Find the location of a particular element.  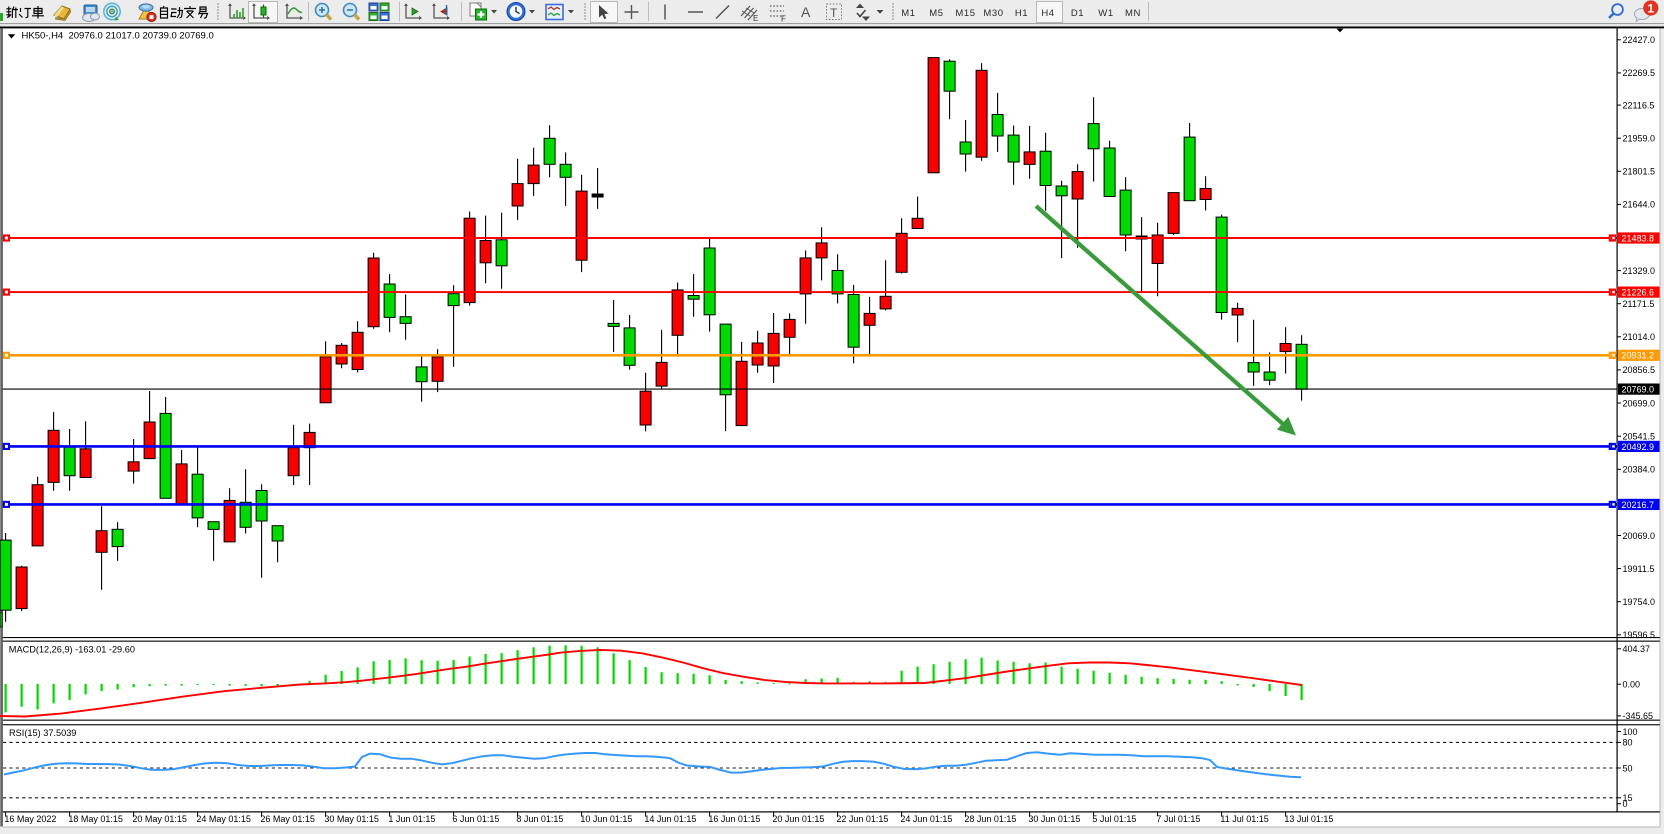

svg-text: 20384.0 is located at coordinates (1639, 470).